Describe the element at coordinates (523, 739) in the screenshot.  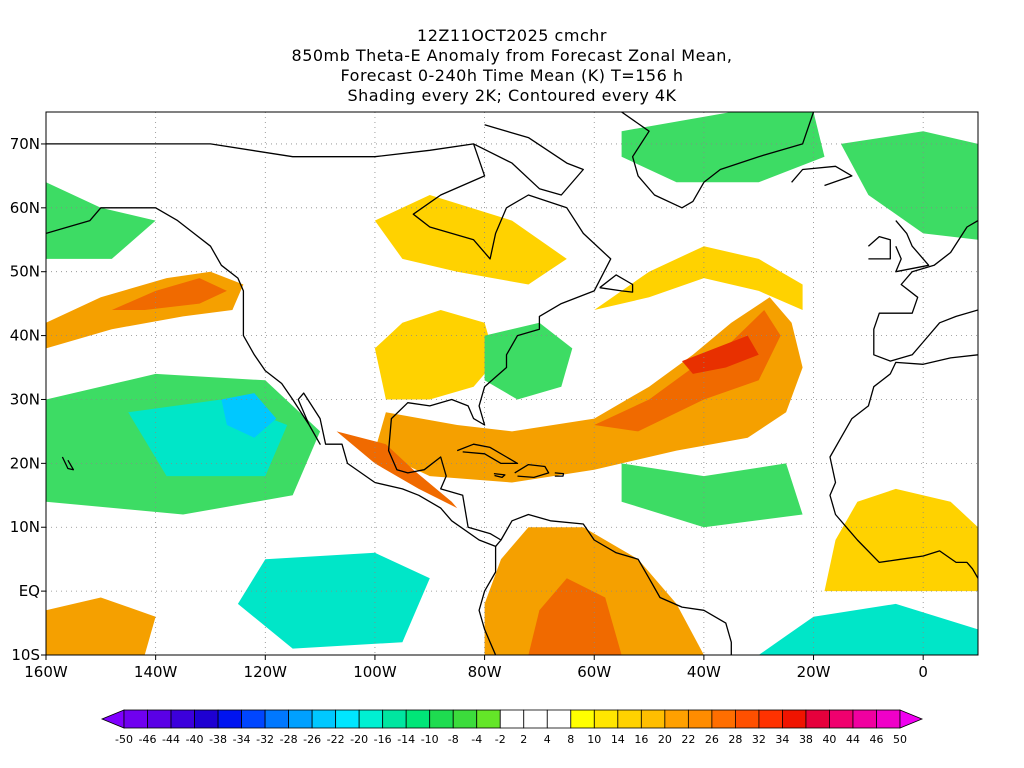
I see `colorbar-label: 2` at that location.